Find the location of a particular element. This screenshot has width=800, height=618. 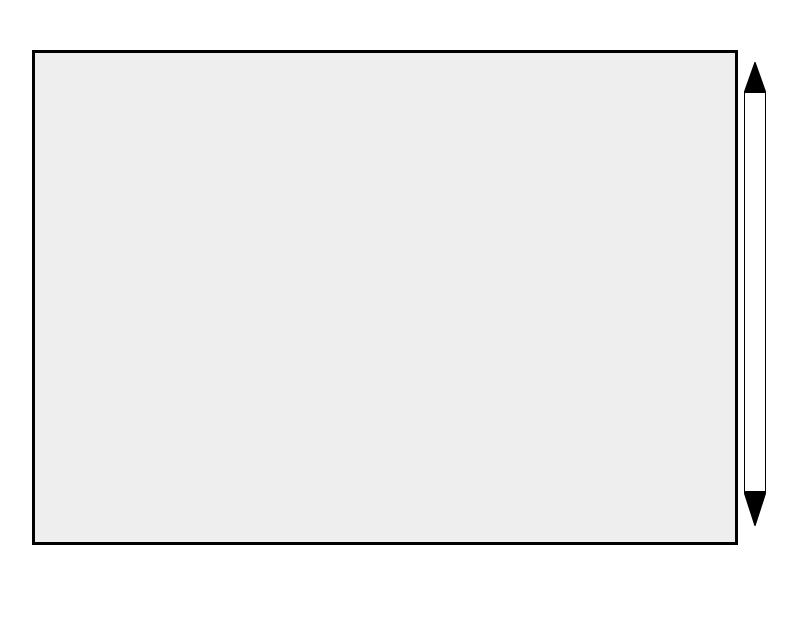

colorbar-under-arrow is located at coordinates (755, 509).